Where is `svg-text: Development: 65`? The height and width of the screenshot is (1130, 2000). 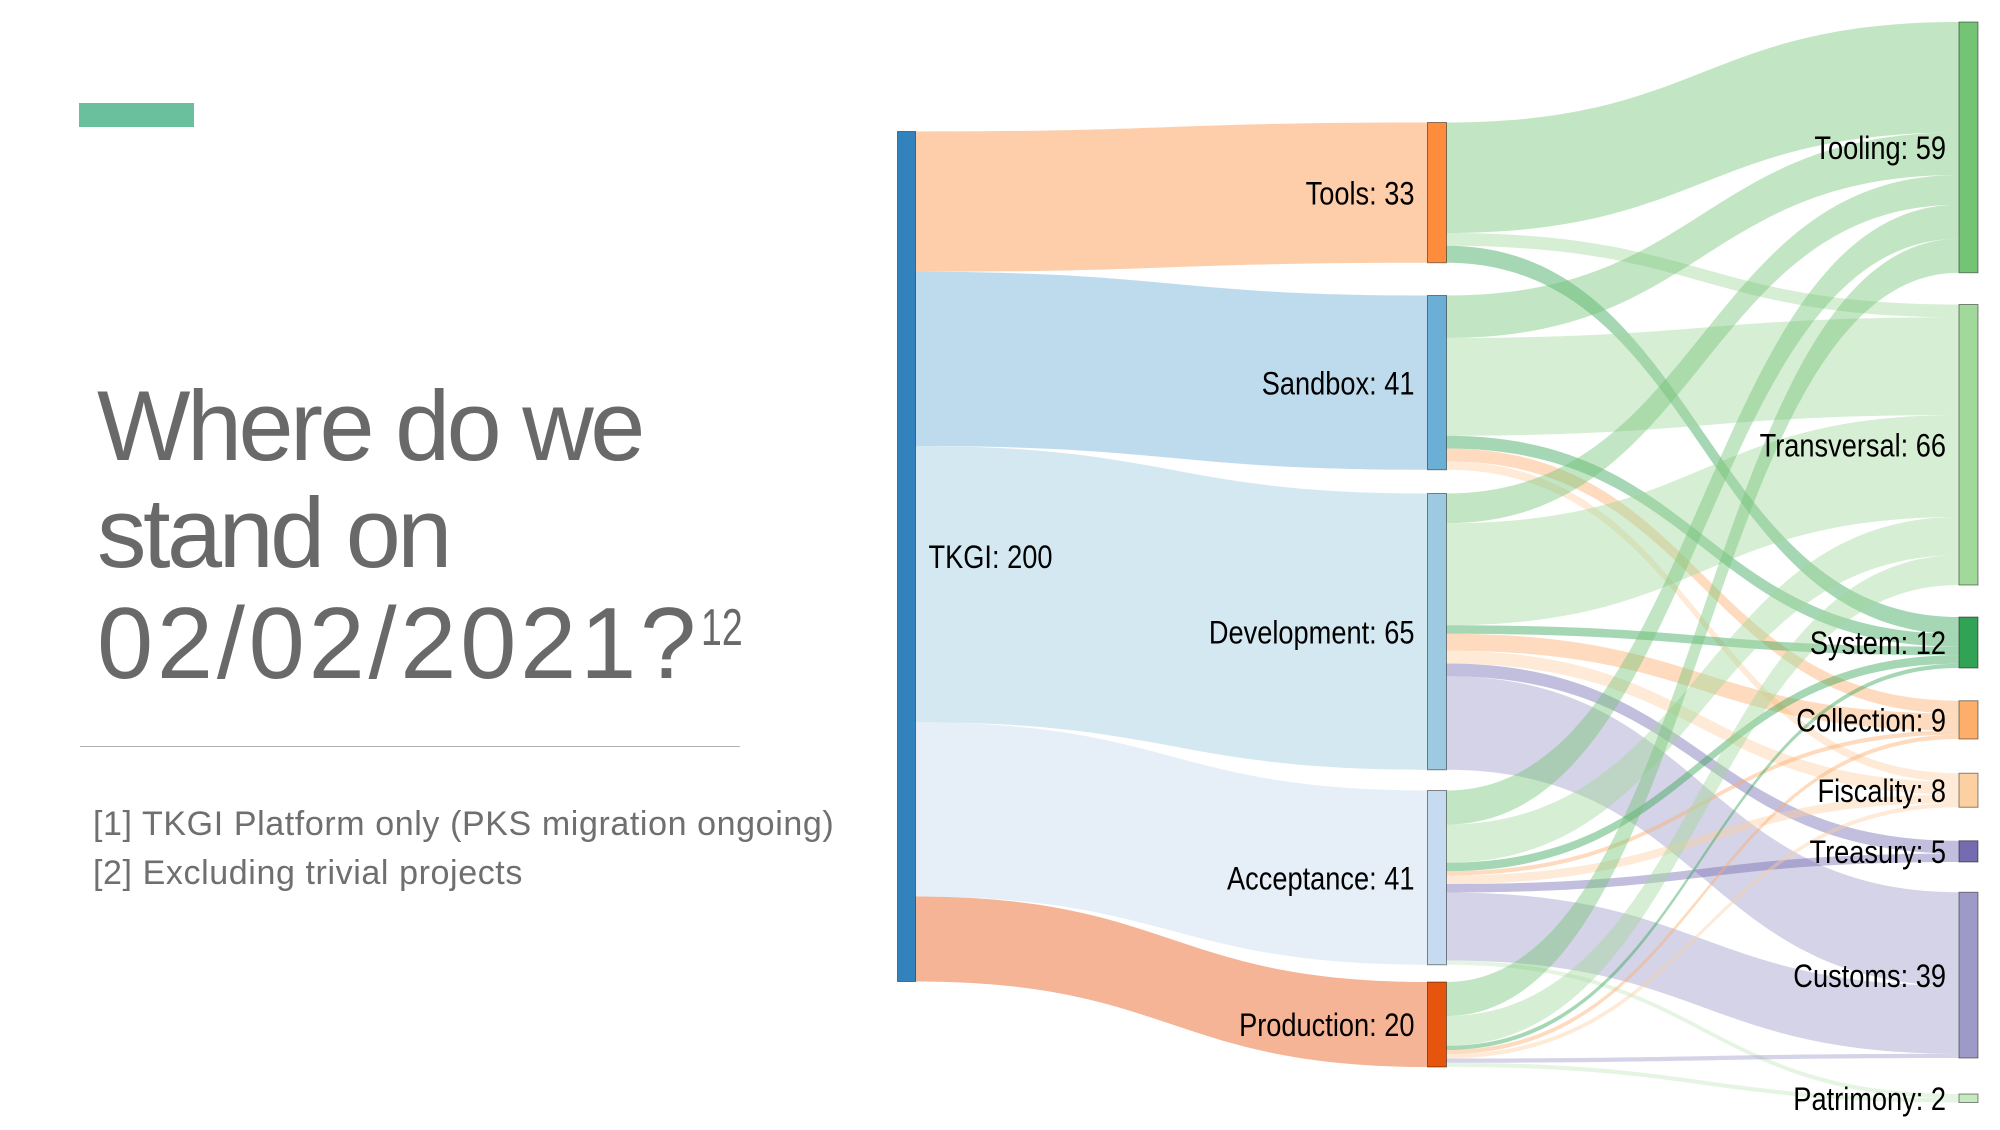 svg-text: Development: 65 is located at coordinates (1312, 632).